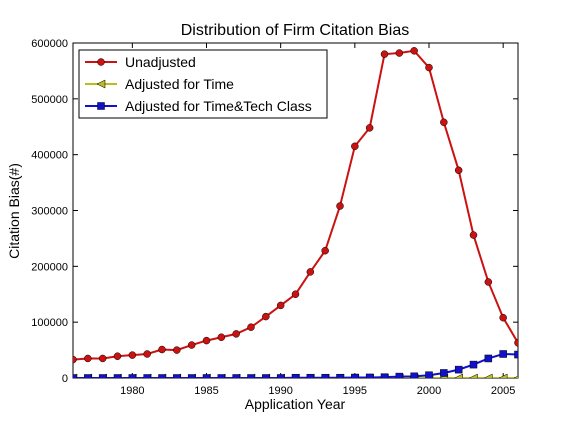 The width and height of the screenshot is (576, 432). Describe the element at coordinates (179, 84) in the screenshot. I see `legend-label: Adjusted for Time` at that location.